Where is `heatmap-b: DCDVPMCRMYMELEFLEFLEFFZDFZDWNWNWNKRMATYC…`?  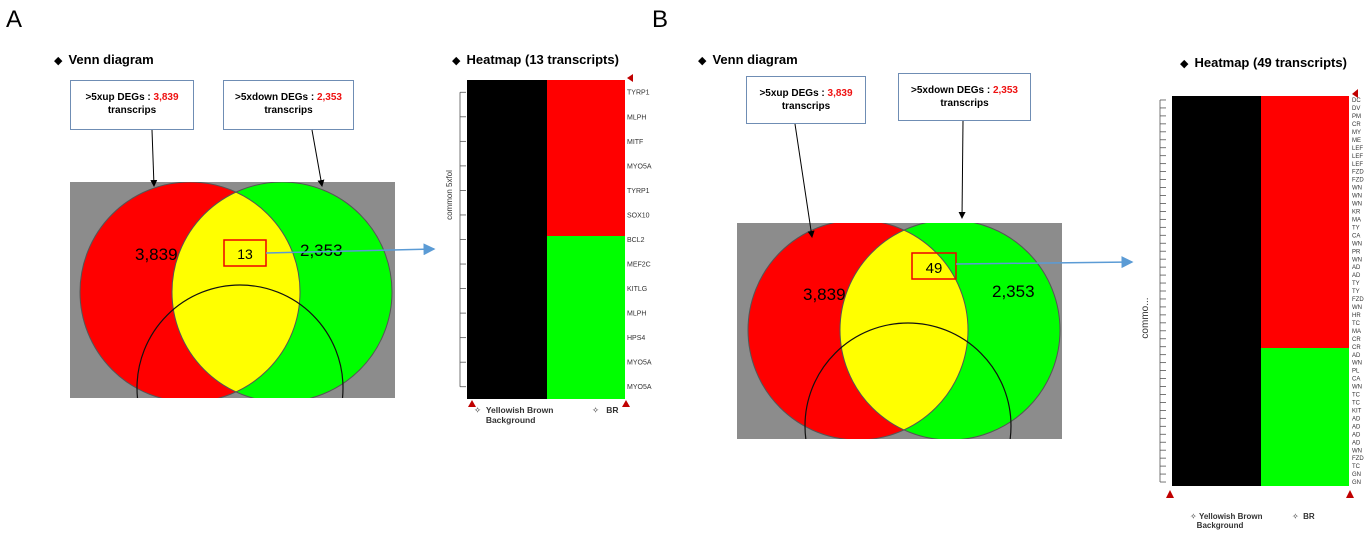
heatmap-b: DCDVPMCRMYMELEFLEFLEFFZDFZDWNWNWNKRMATYC… is located at coordinates (1252, 293).